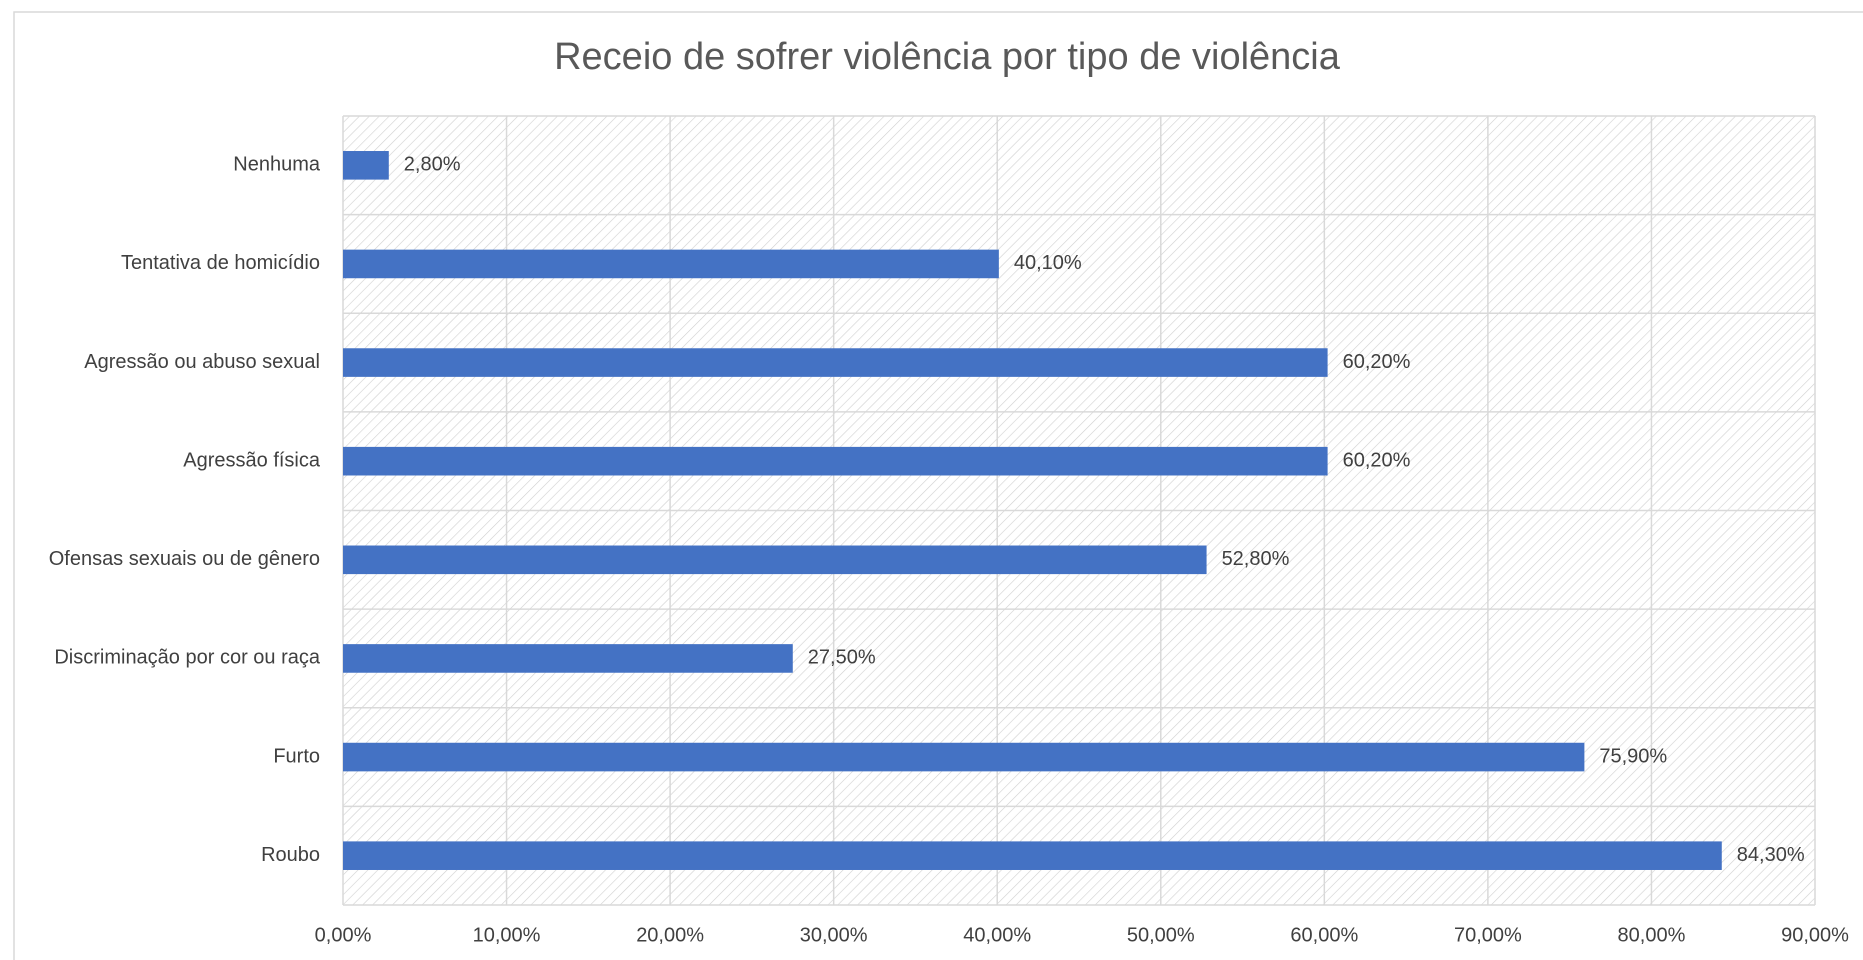 The image size is (1863, 960). I want to click on y-tick-label: Agressão física, so click(252, 460).